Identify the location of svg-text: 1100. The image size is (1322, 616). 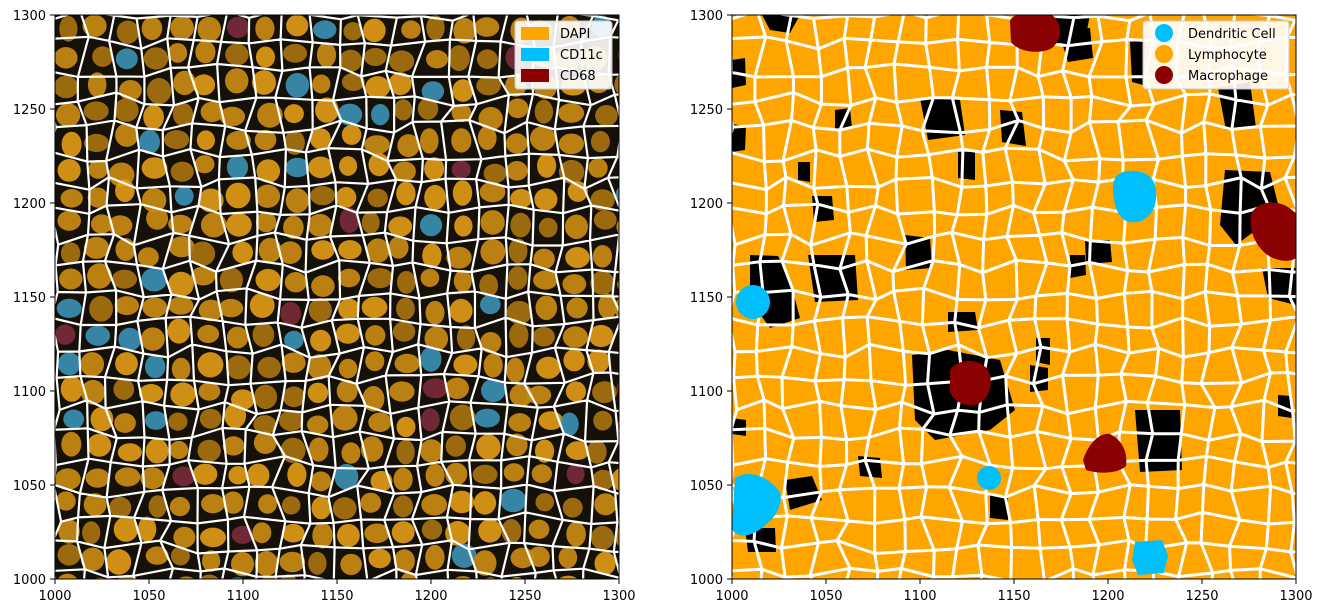
(29, 392).